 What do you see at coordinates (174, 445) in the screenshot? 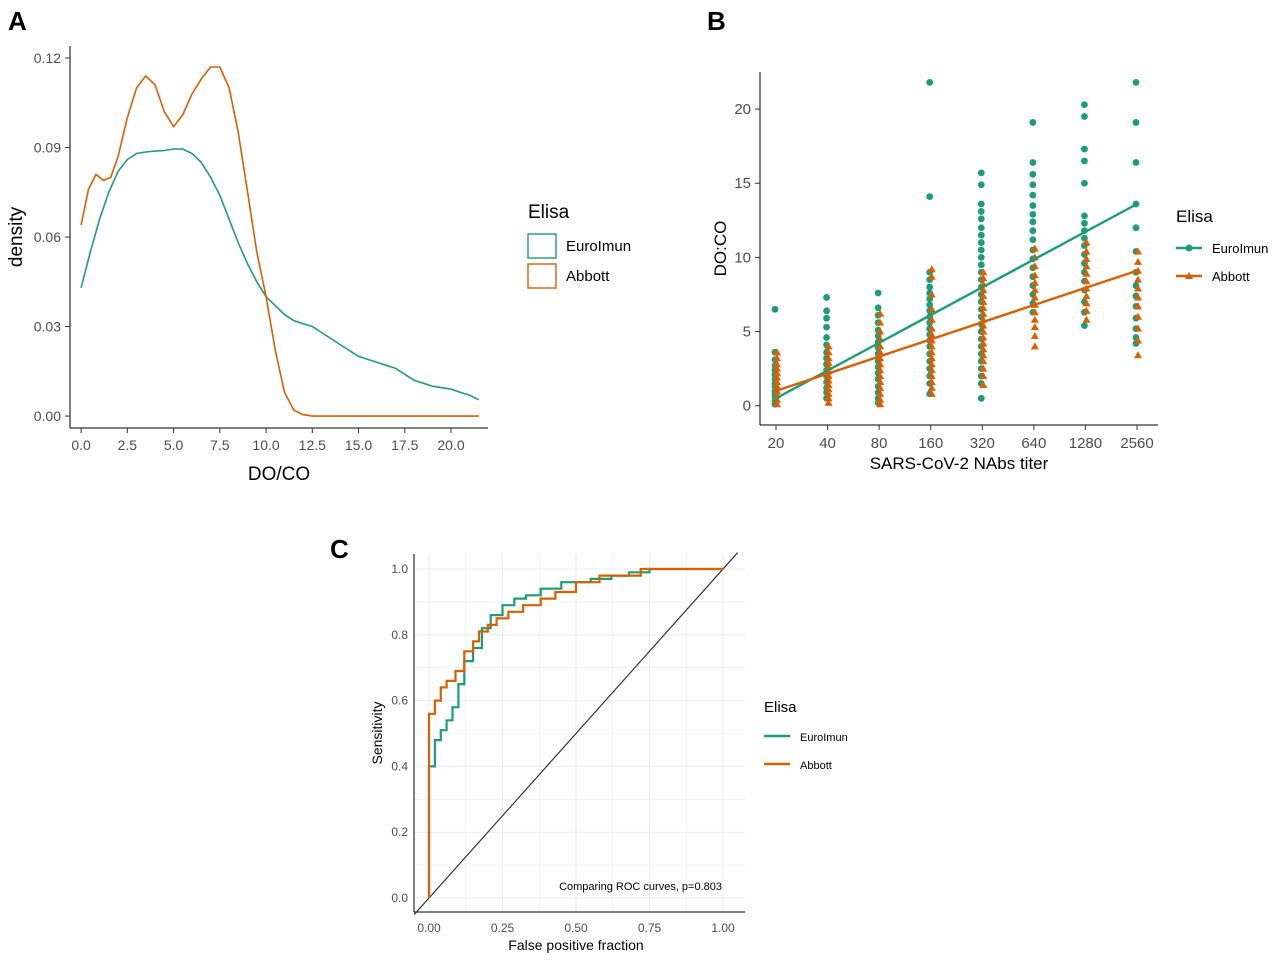
I see `x-tick-label: 5.0` at bounding box center [174, 445].